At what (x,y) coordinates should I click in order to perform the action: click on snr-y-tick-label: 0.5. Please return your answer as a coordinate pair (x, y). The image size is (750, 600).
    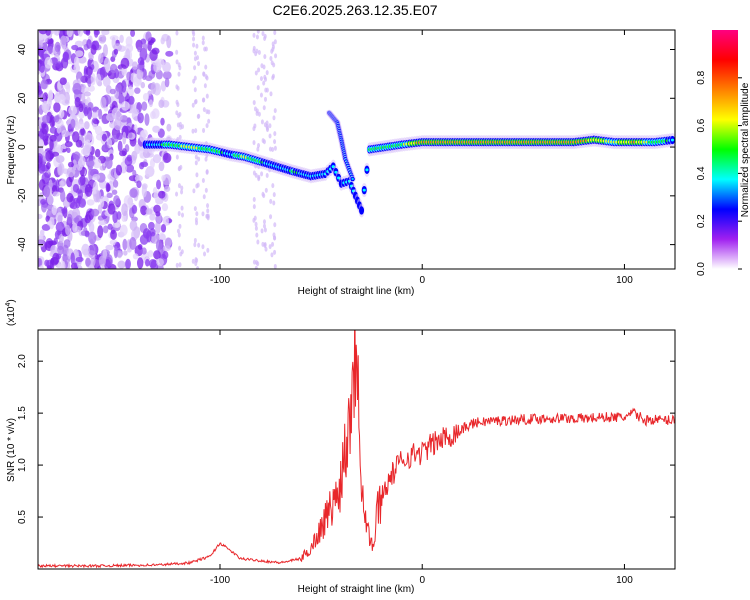
    Looking at the image, I should click on (22, 517).